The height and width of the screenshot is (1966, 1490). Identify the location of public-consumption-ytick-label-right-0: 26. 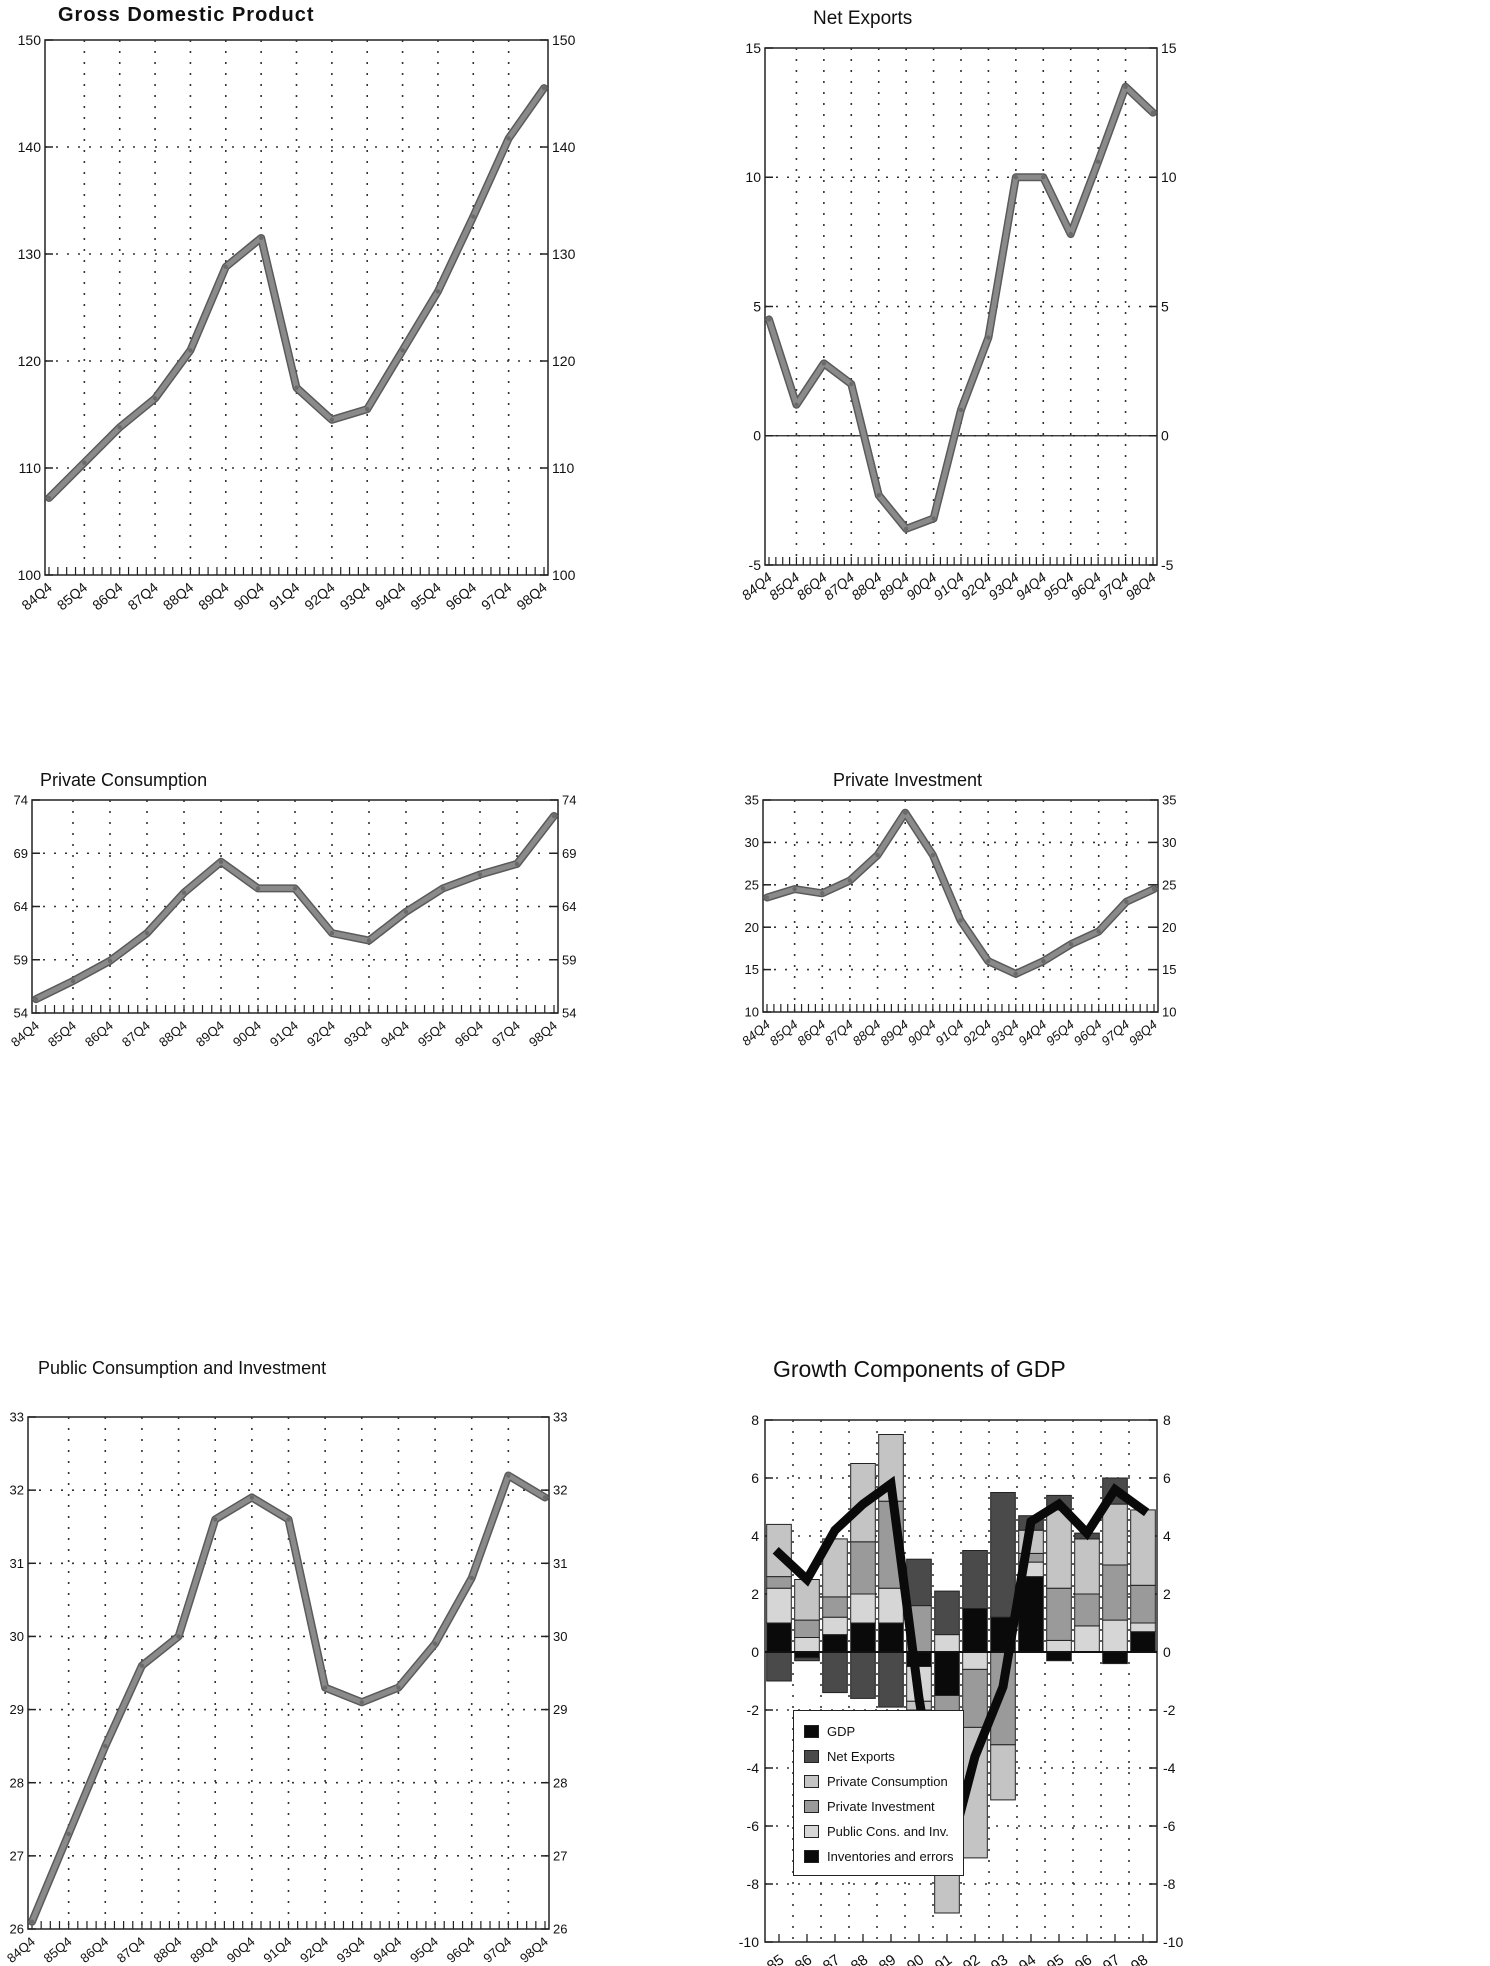
(560, 1929).